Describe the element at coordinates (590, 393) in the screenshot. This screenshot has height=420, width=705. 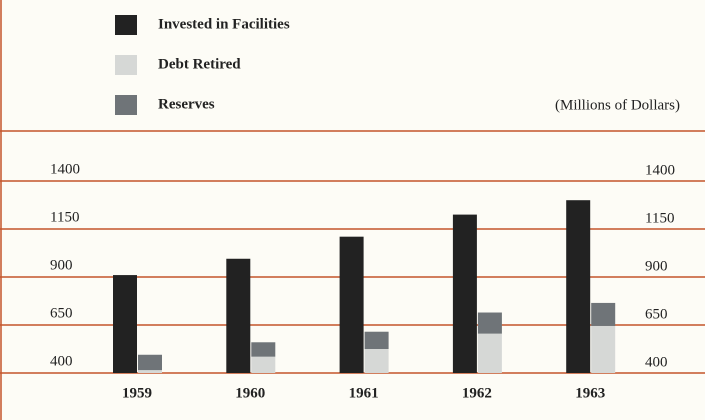
I see `x-tick-label: 1963` at that location.